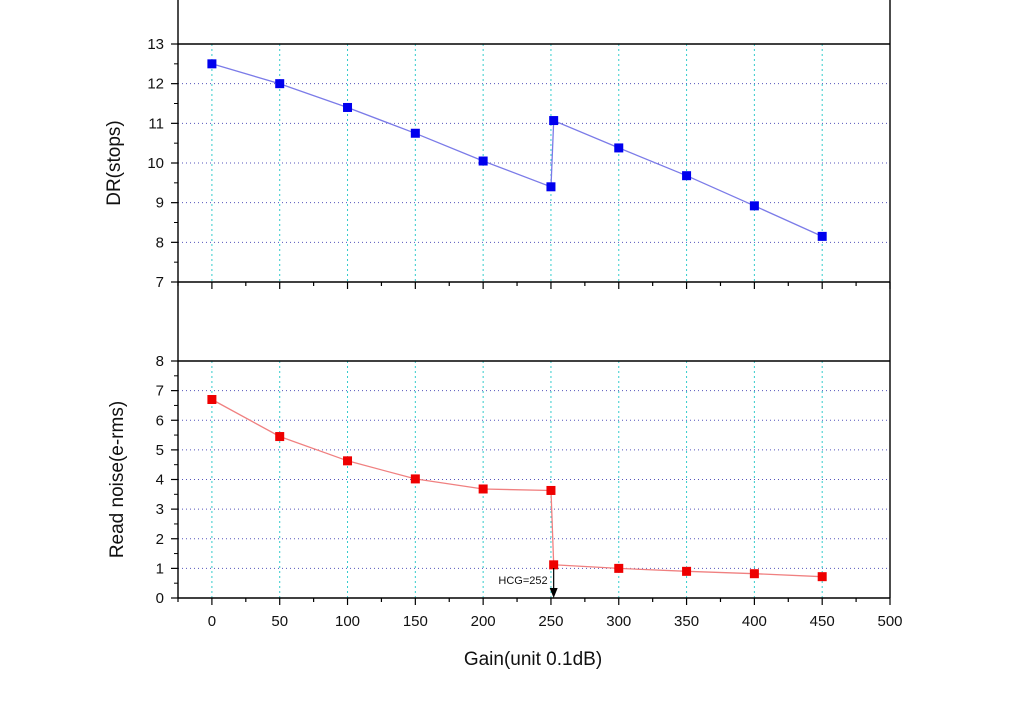  What do you see at coordinates (347, 621) in the screenshot?
I see `x-tick-label: 100` at bounding box center [347, 621].